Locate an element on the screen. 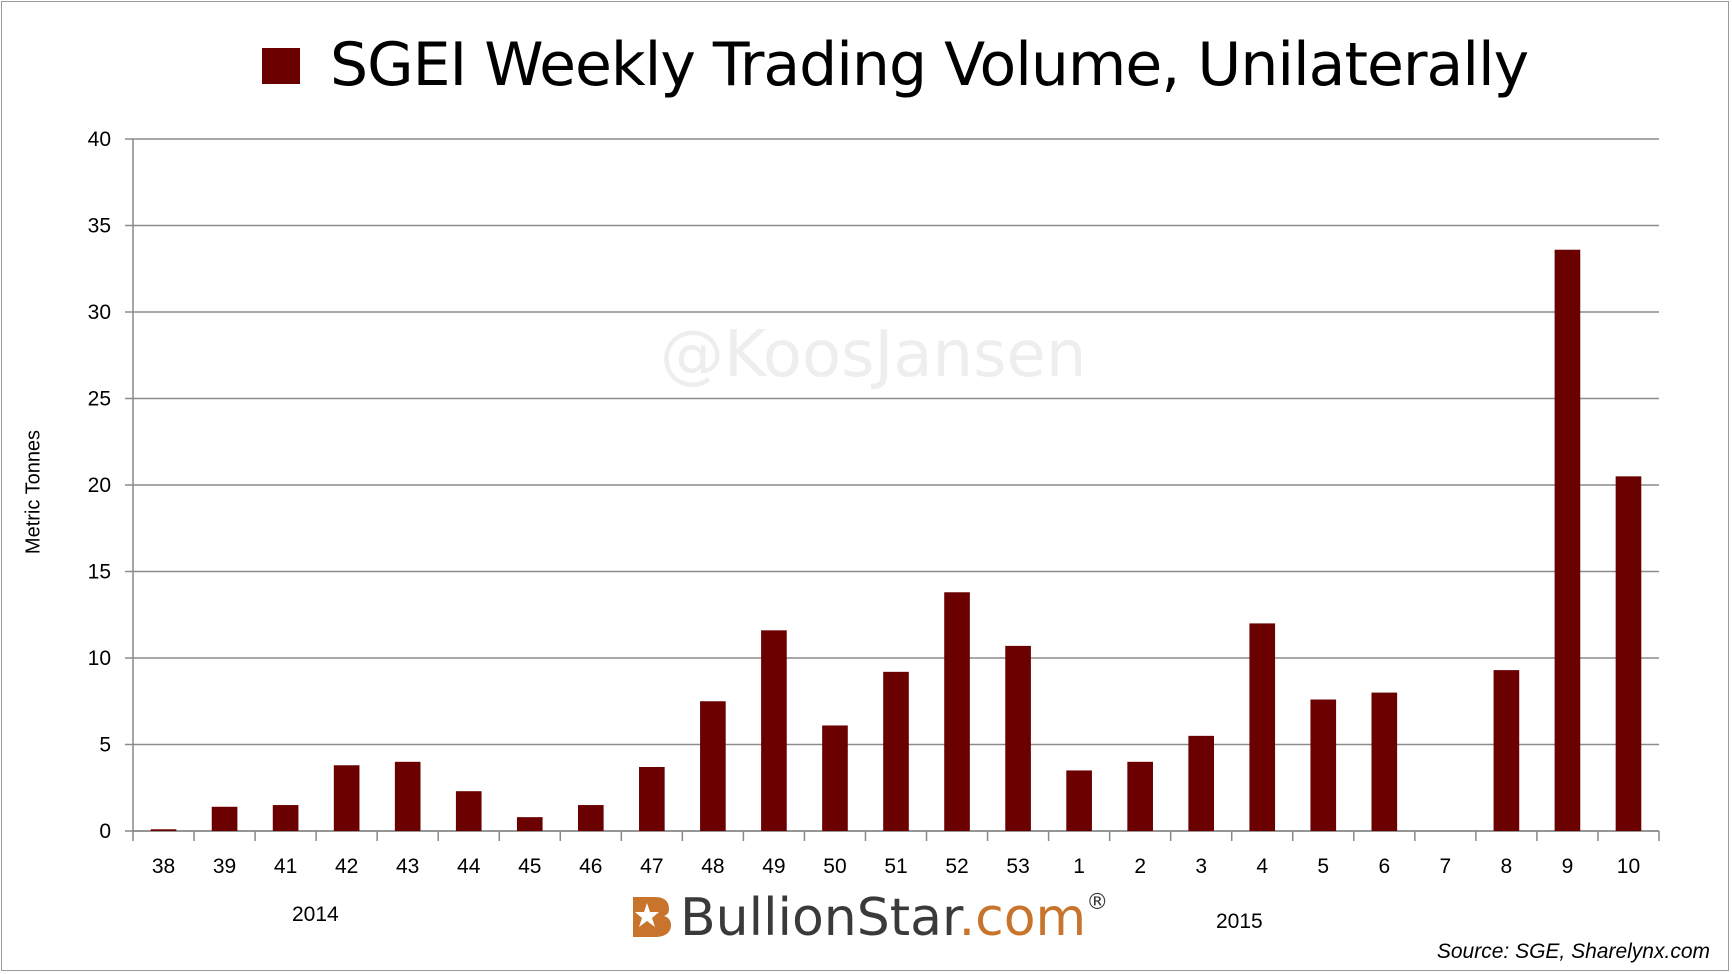 The image size is (1732, 974). x-tick-label: 2 is located at coordinates (1140, 866).